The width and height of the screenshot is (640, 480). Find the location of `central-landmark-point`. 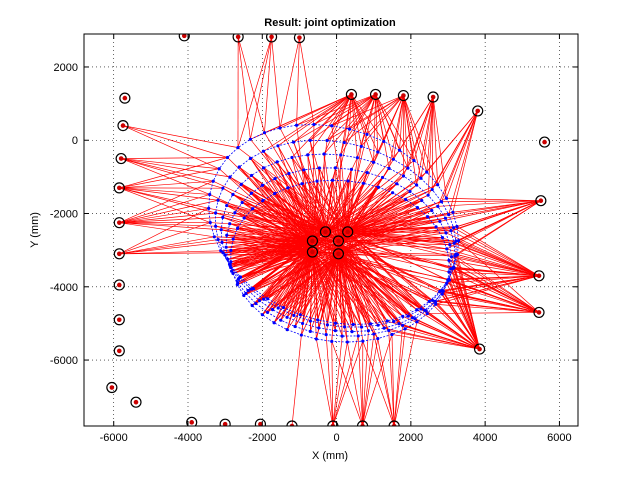

central-landmark-point is located at coordinates (325, 232).